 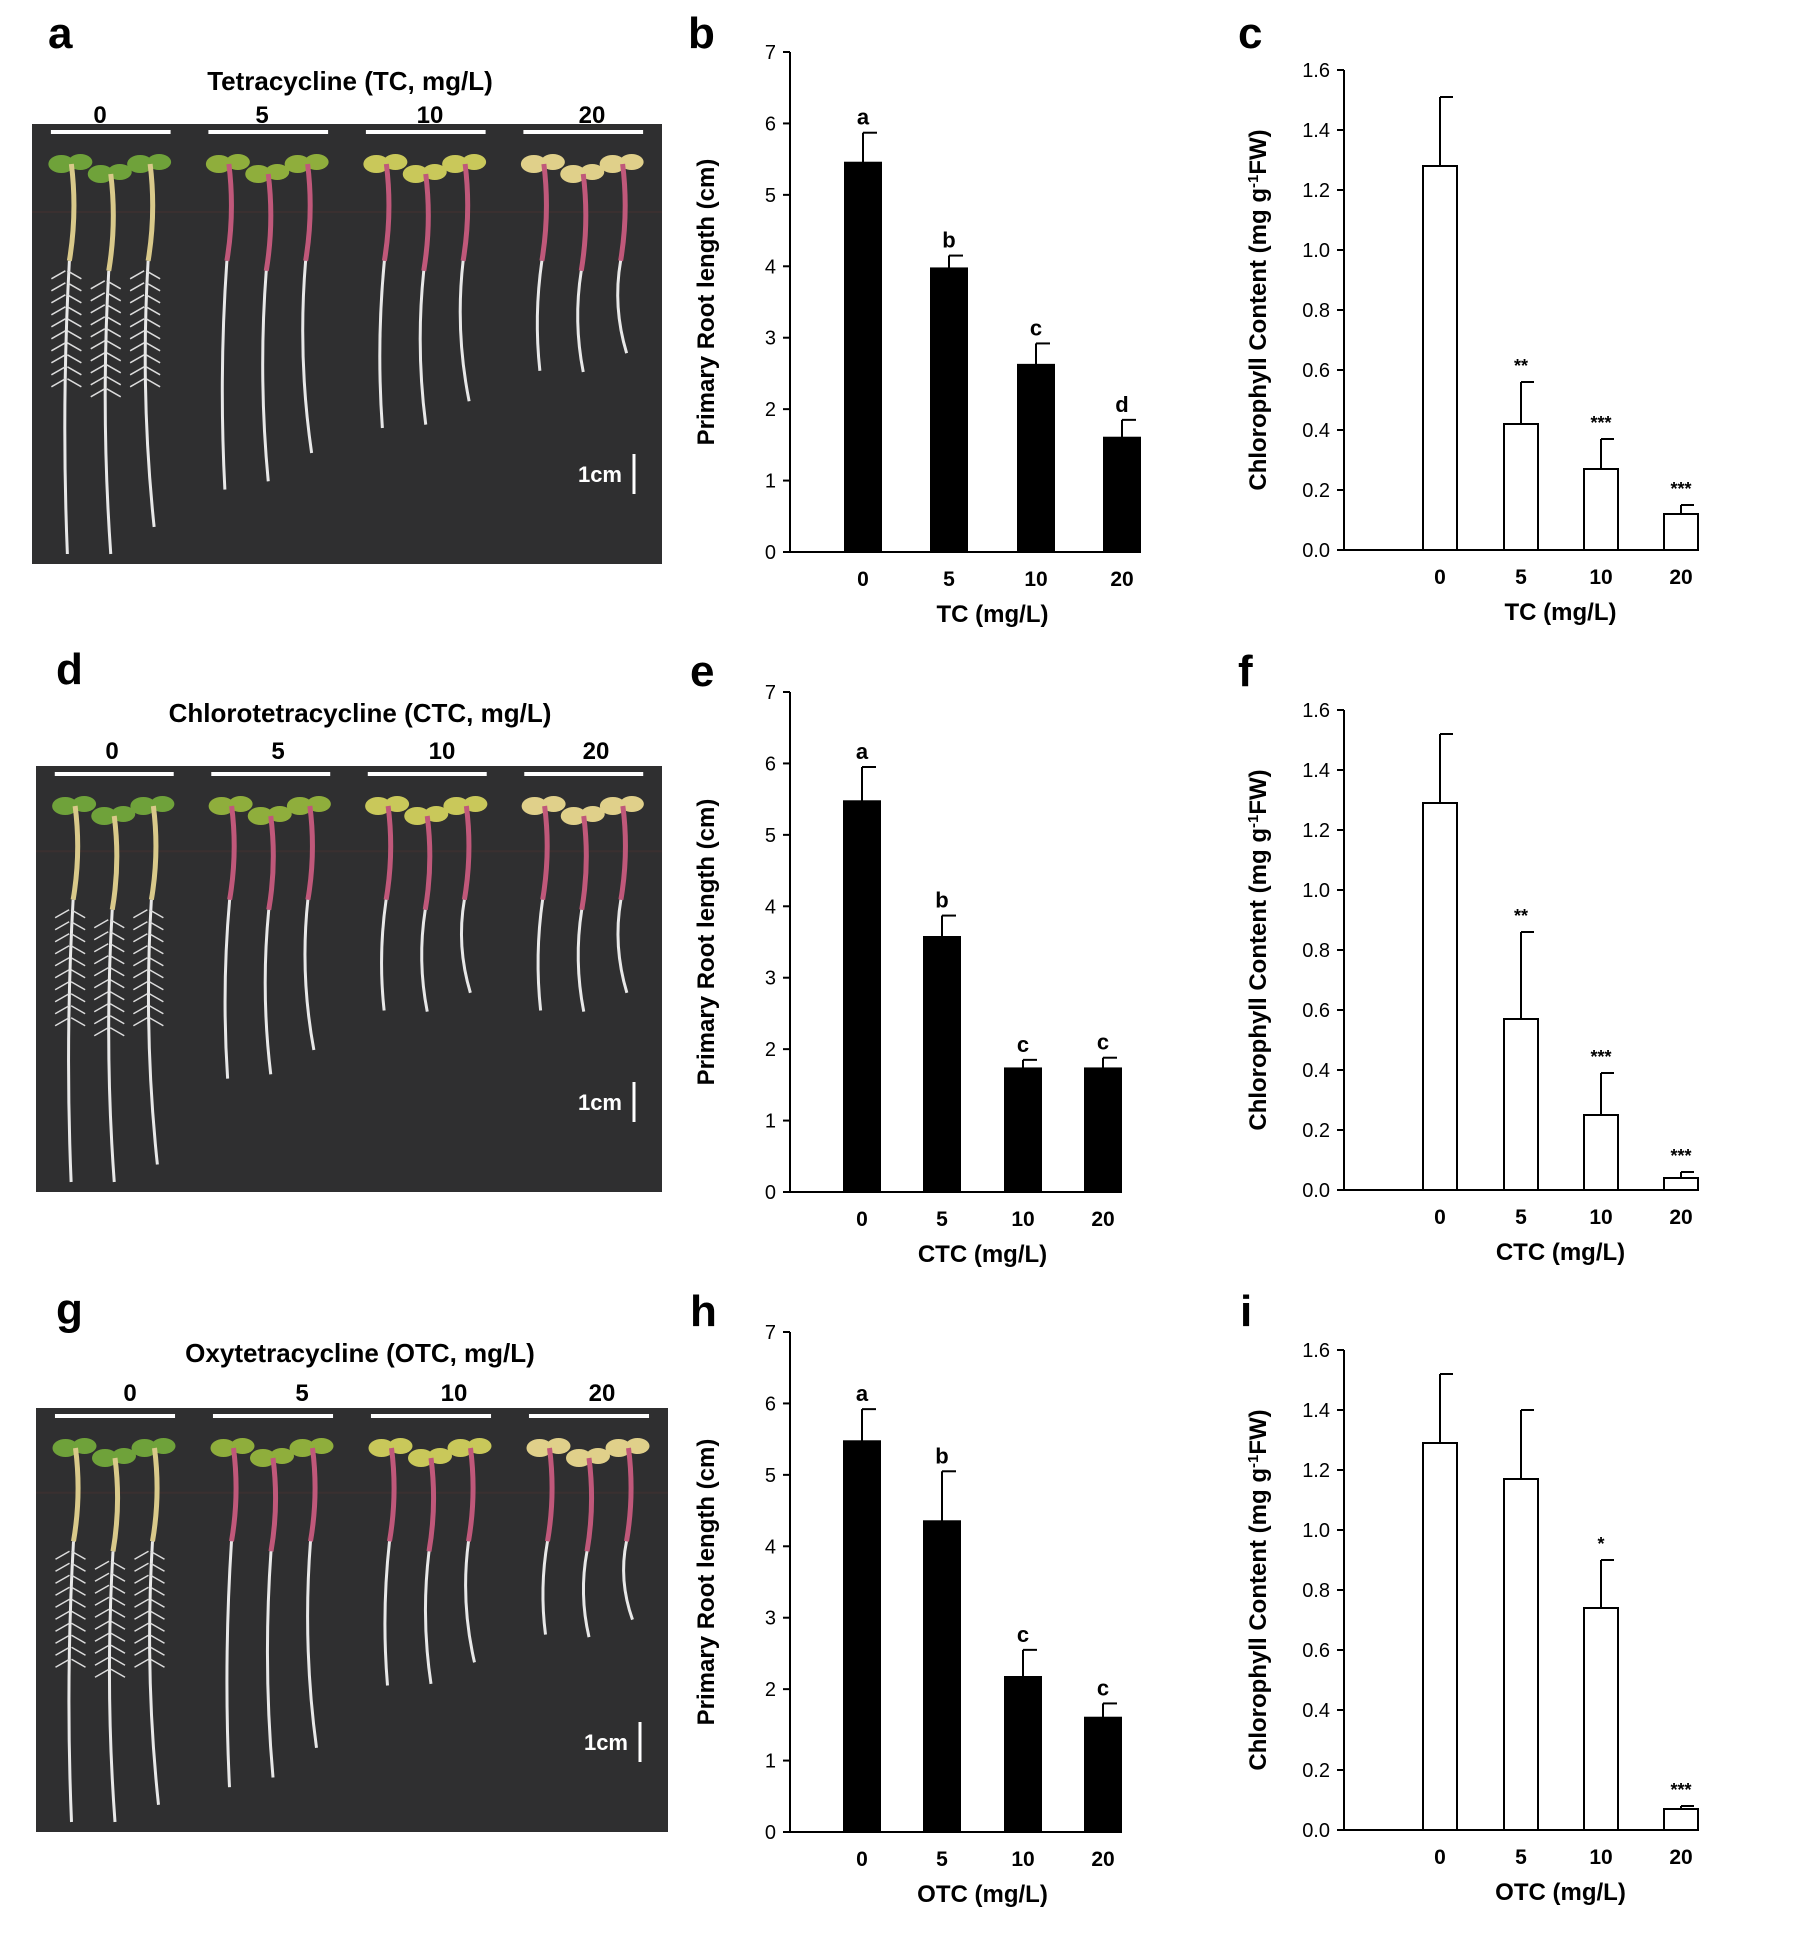 I want to click on x-tick-label: 10, so click(x=1022, y=1219).